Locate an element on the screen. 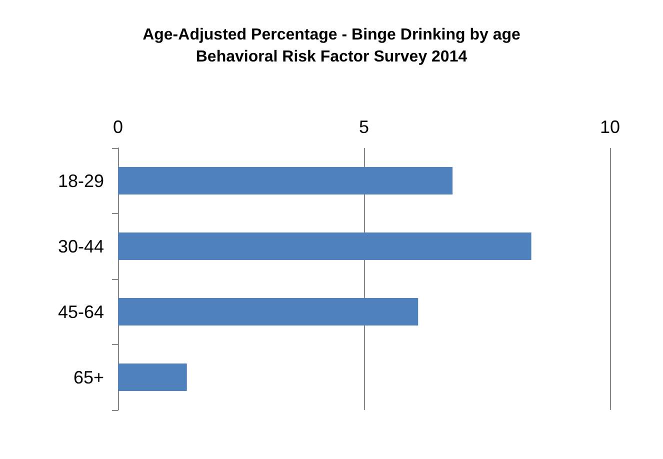 This screenshot has width=663, height=459. chart-title: Age-Adjusted Percentage - Binge Drinking by age is located at coordinates (331, 35).